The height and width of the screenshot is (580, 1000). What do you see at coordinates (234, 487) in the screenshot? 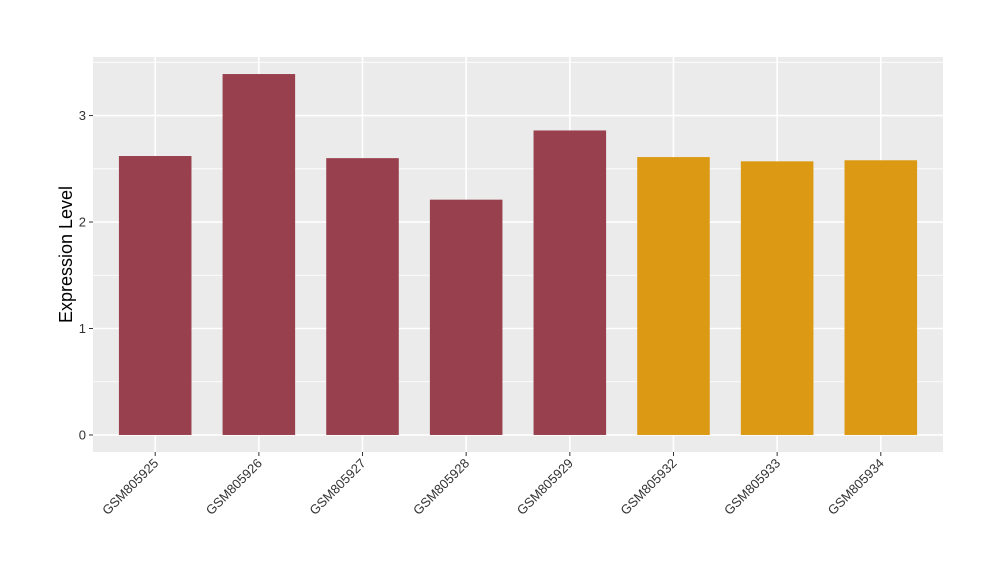
I see `x-tick-label: GSM805926` at bounding box center [234, 487].